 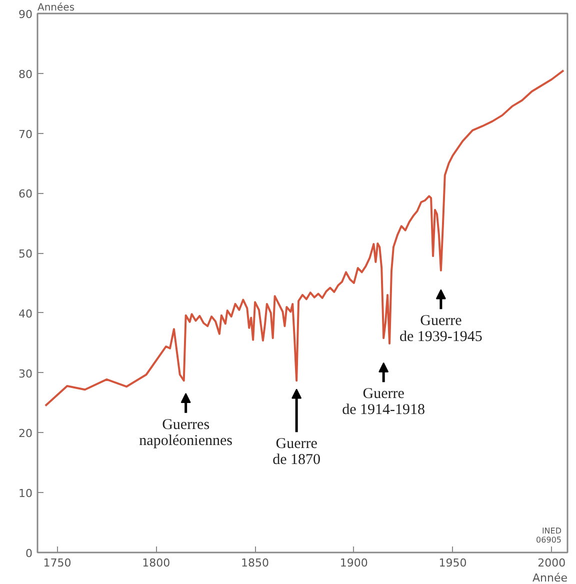 I want to click on y-tick-label: 60, so click(x=25, y=194).